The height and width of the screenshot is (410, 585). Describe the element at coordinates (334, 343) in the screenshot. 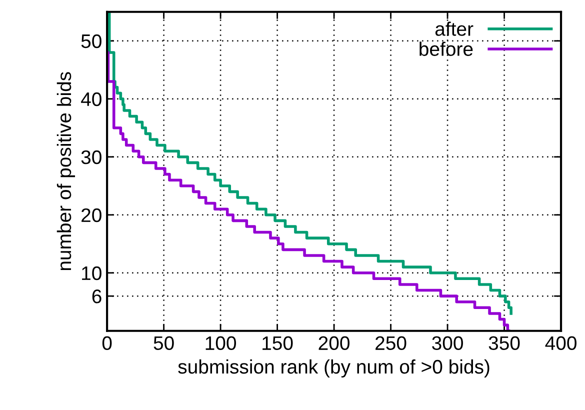

I see `x-tick-label: 200` at that location.